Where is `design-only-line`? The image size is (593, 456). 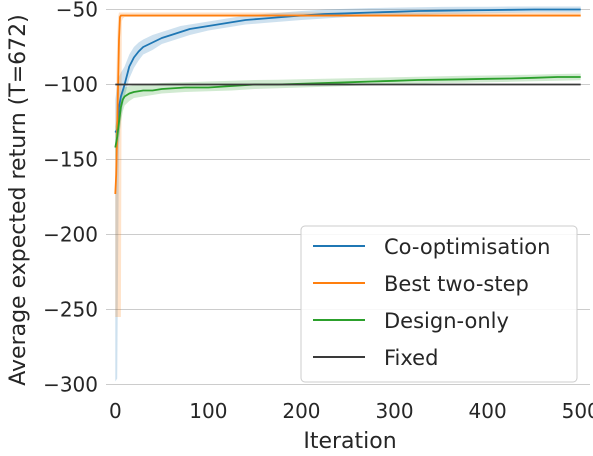 design-only-line is located at coordinates (347, 112).